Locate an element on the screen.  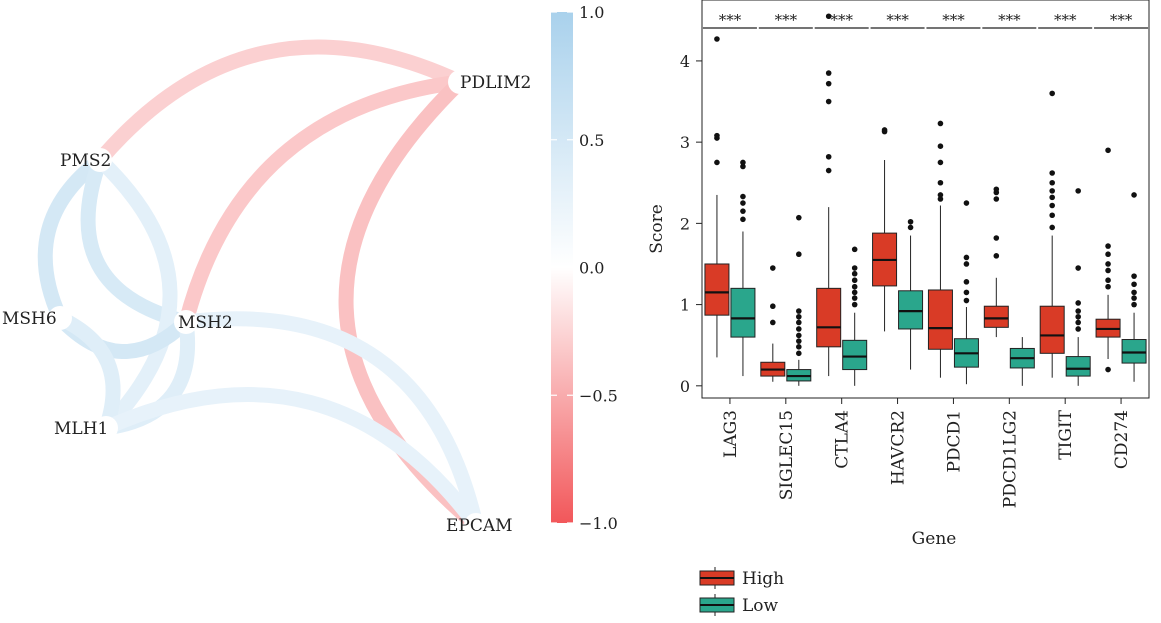
x-tick-label-cd274: CD274 is located at coordinates (1122, 439).